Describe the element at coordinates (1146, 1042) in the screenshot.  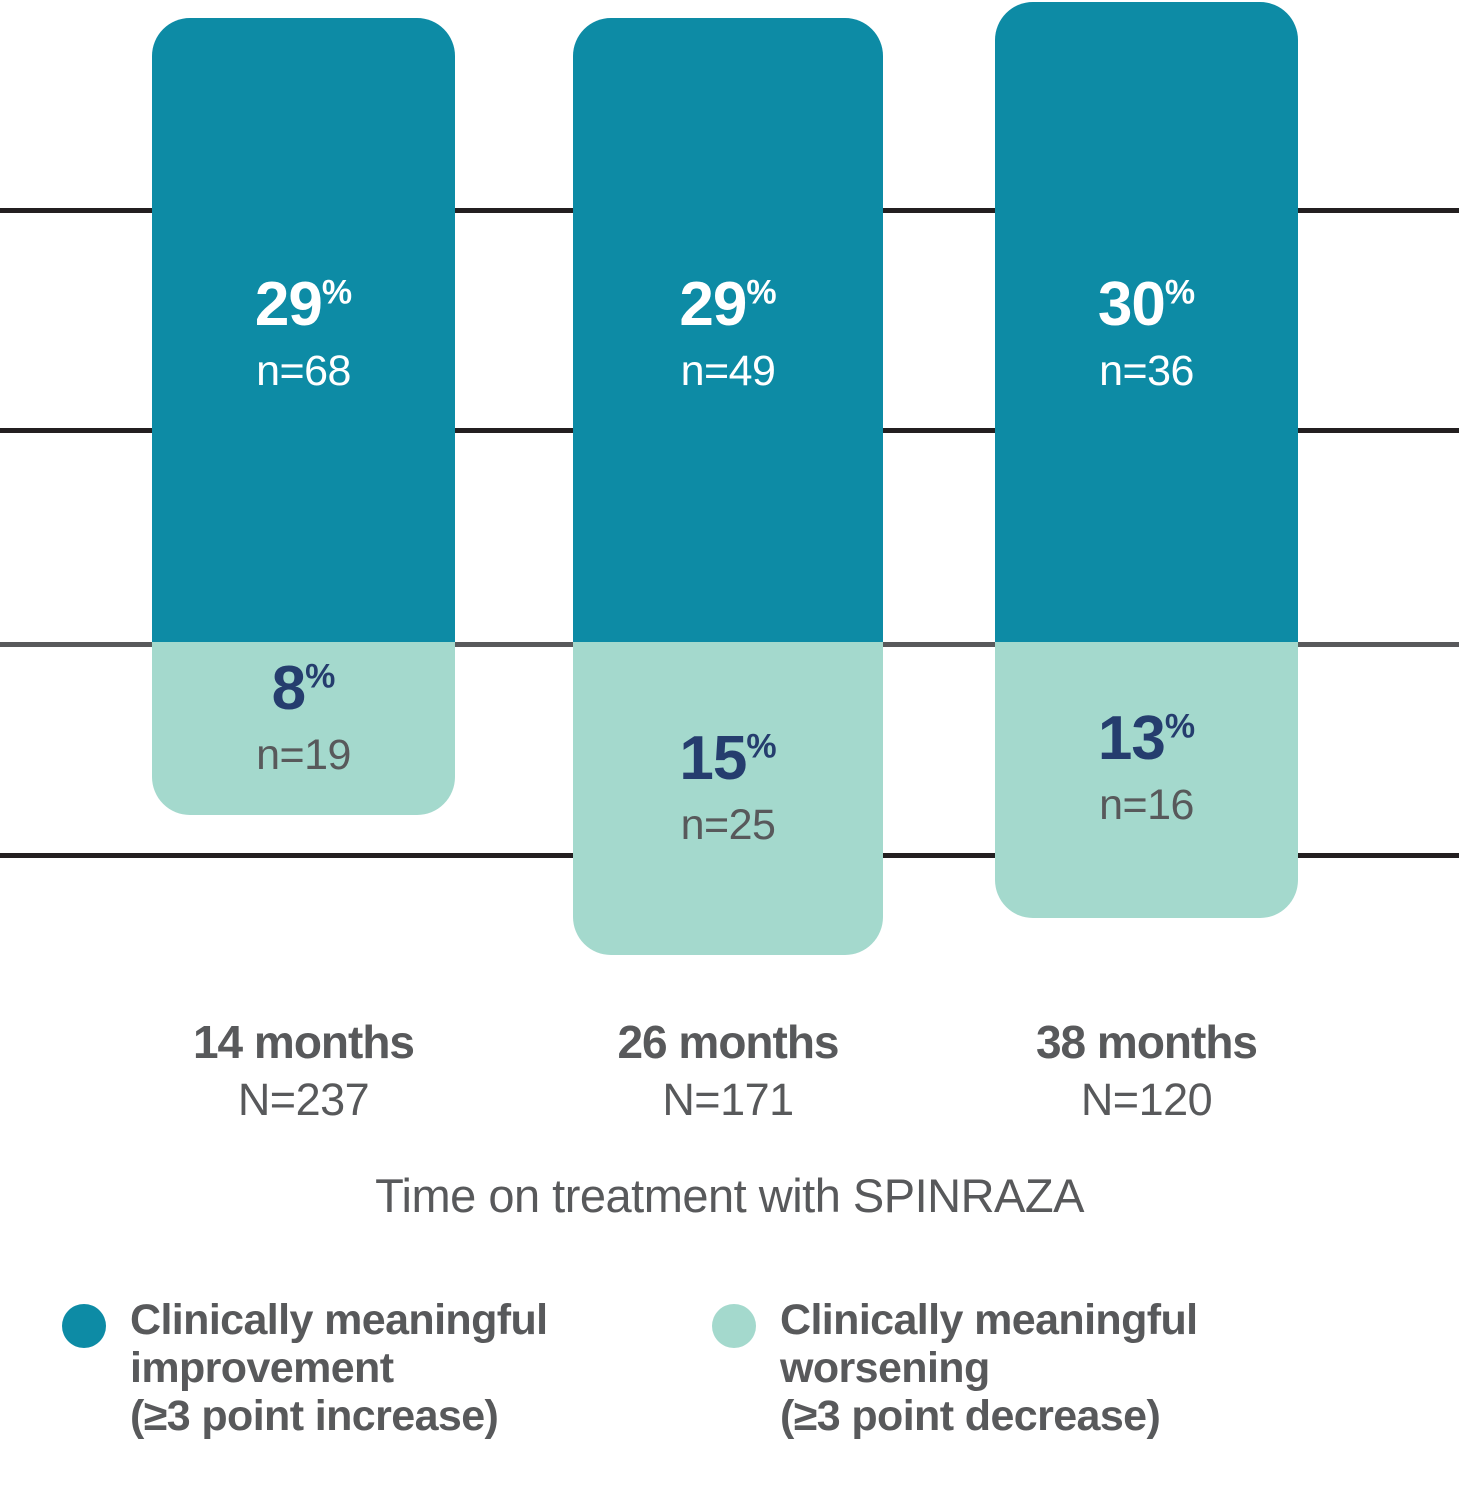
I see `category-title-38-months: 38 months` at that location.